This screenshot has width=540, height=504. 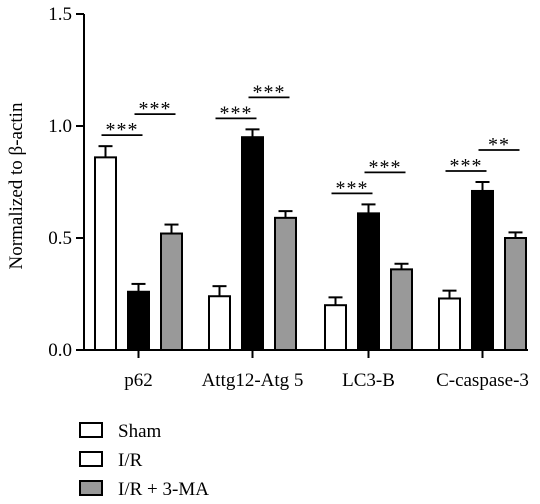 What do you see at coordinates (368, 380) in the screenshot?
I see `category-label: LC3-B` at bounding box center [368, 380].